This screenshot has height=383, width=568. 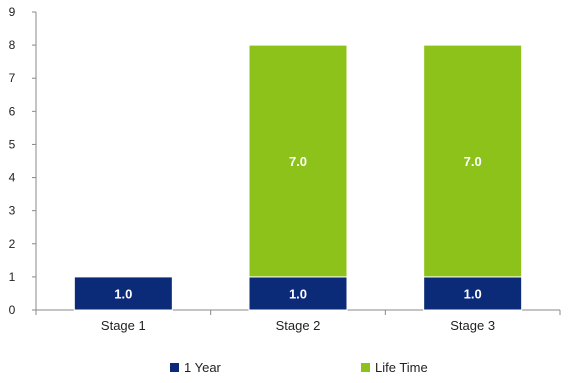 What do you see at coordinates (298, 325) in the screenshot?
I see `x-tick-label: Stage 2` at bounding box center [298, 325].